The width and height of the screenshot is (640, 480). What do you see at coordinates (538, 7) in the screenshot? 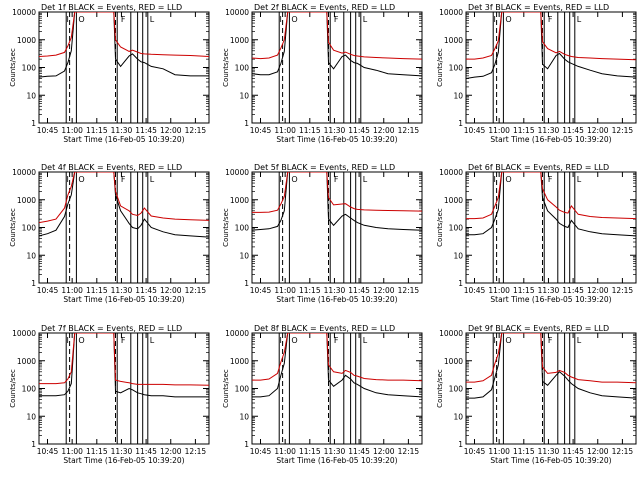
I see `panel-title: Det 3f BLACK = Events, RED = LLD` at bounding box center [538, 7].